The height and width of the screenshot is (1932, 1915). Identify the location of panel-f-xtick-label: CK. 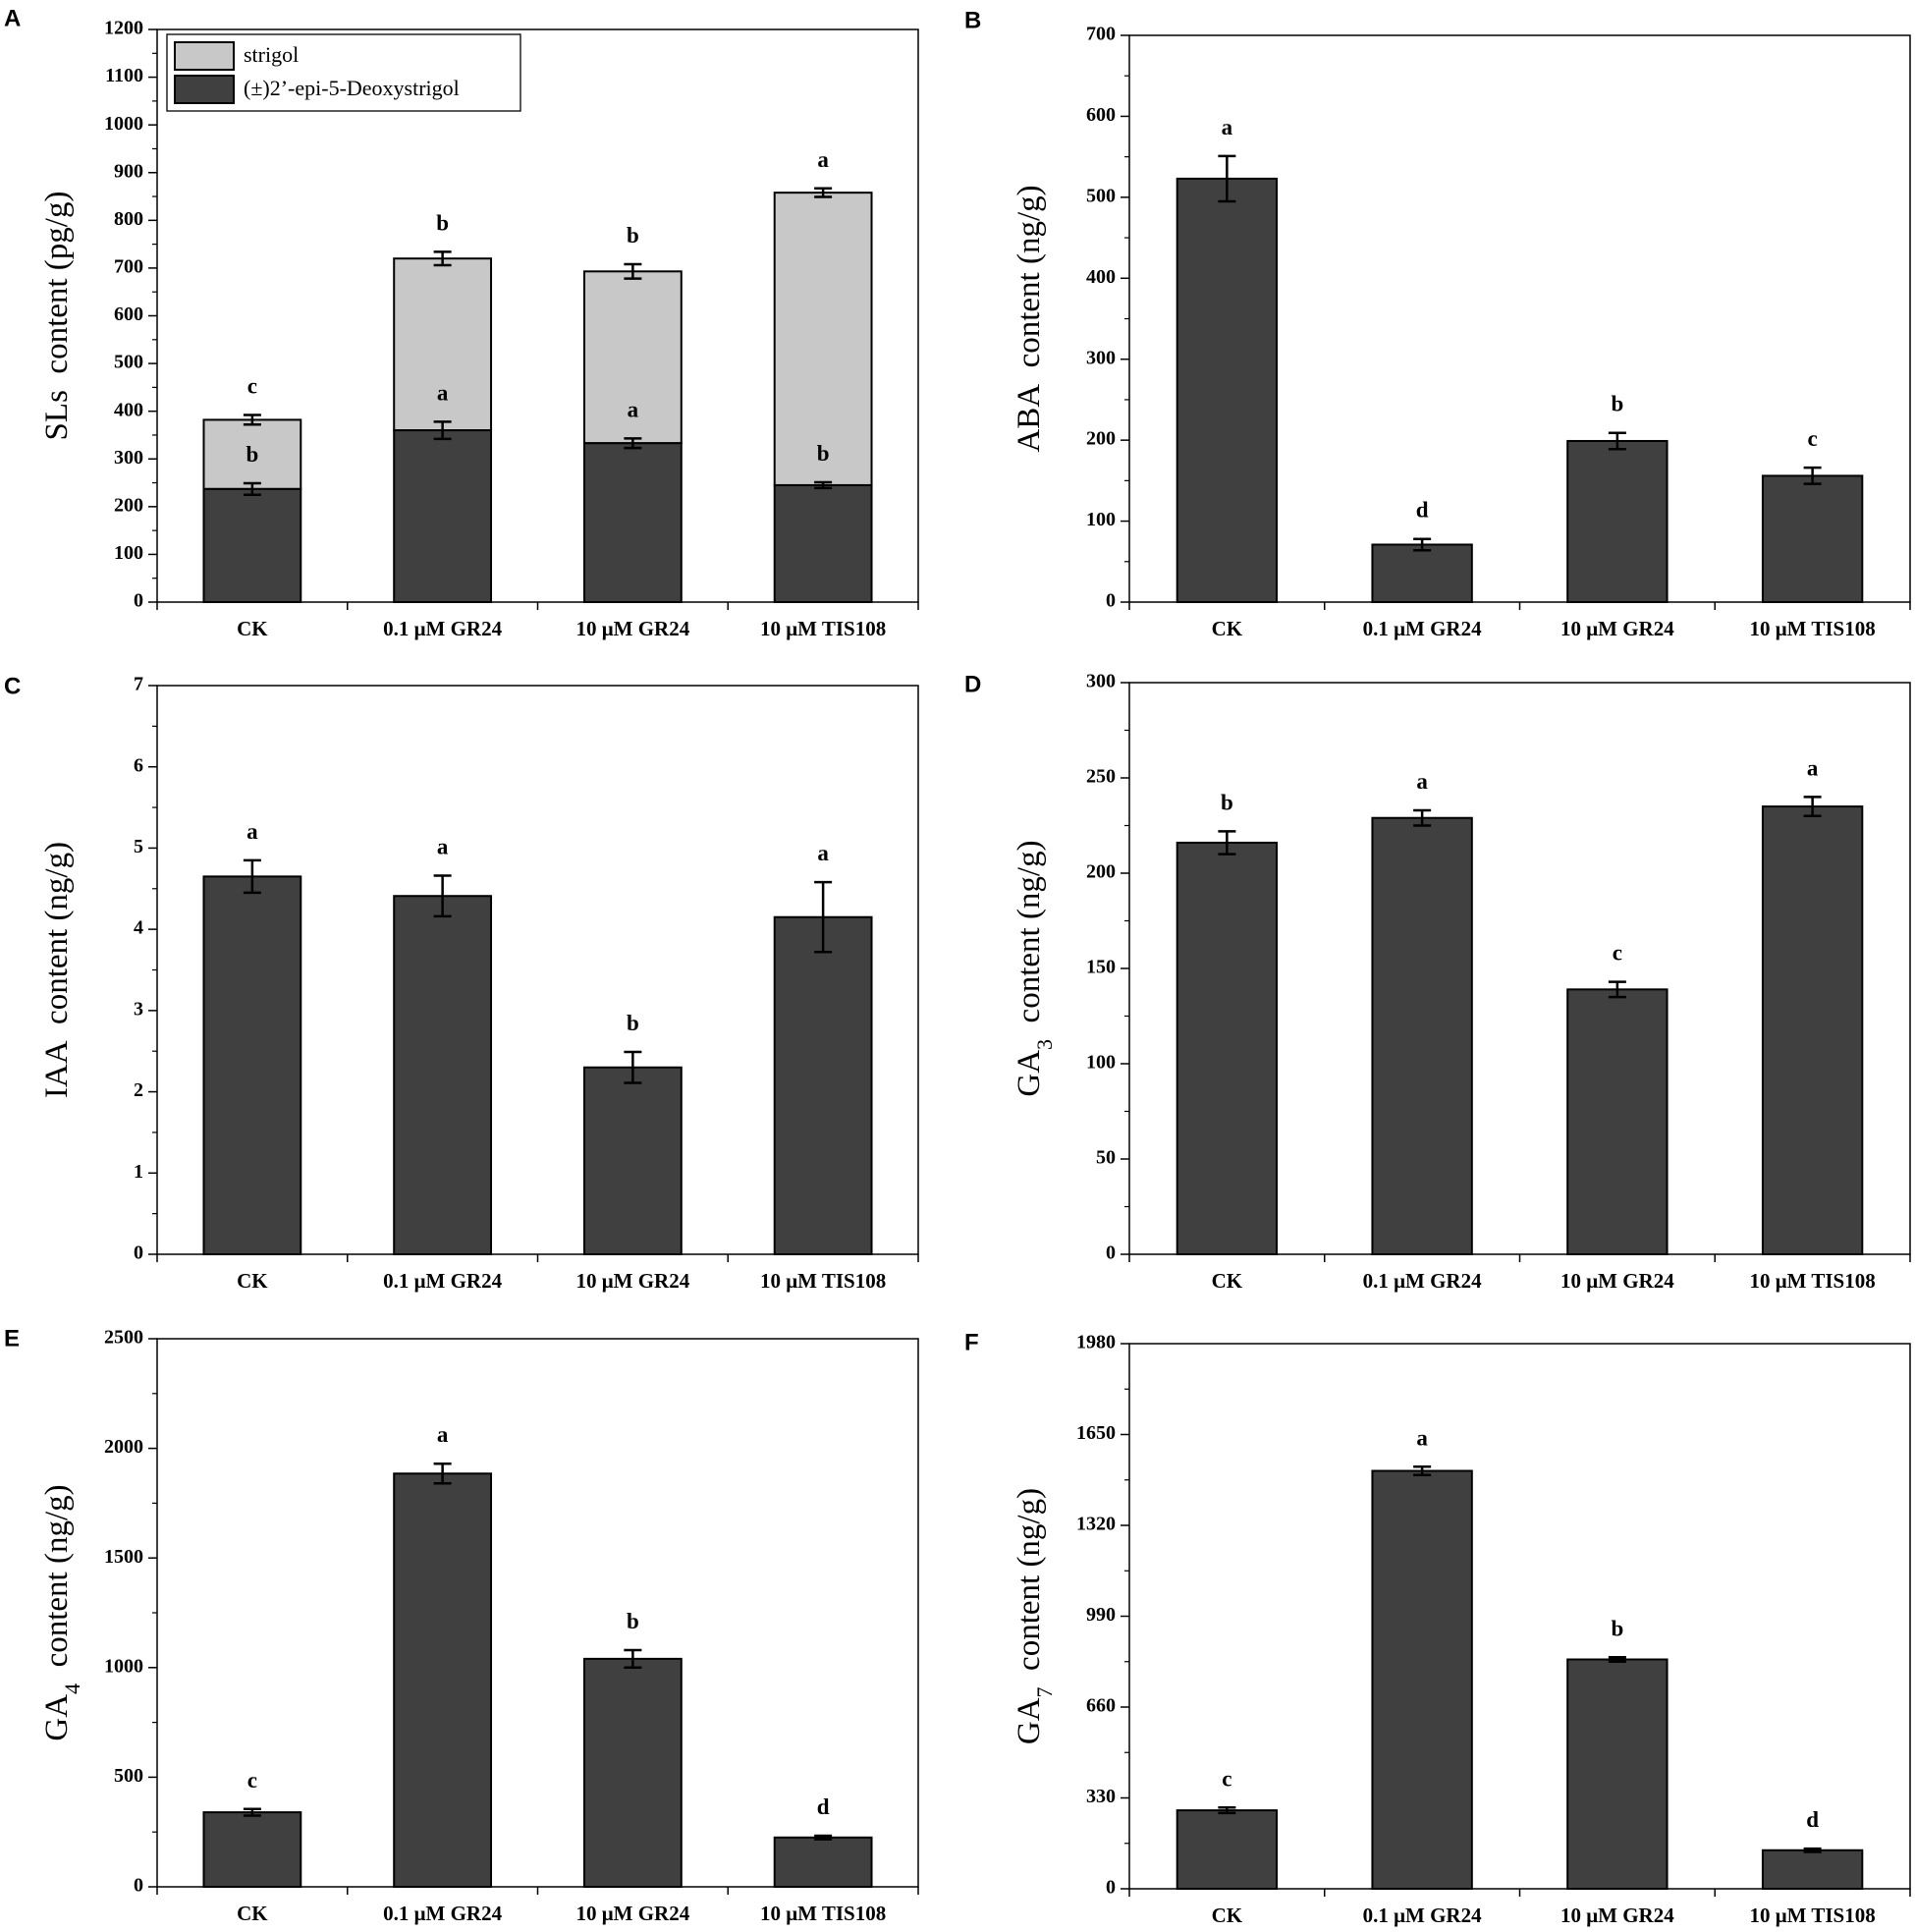
(1227, 1916).